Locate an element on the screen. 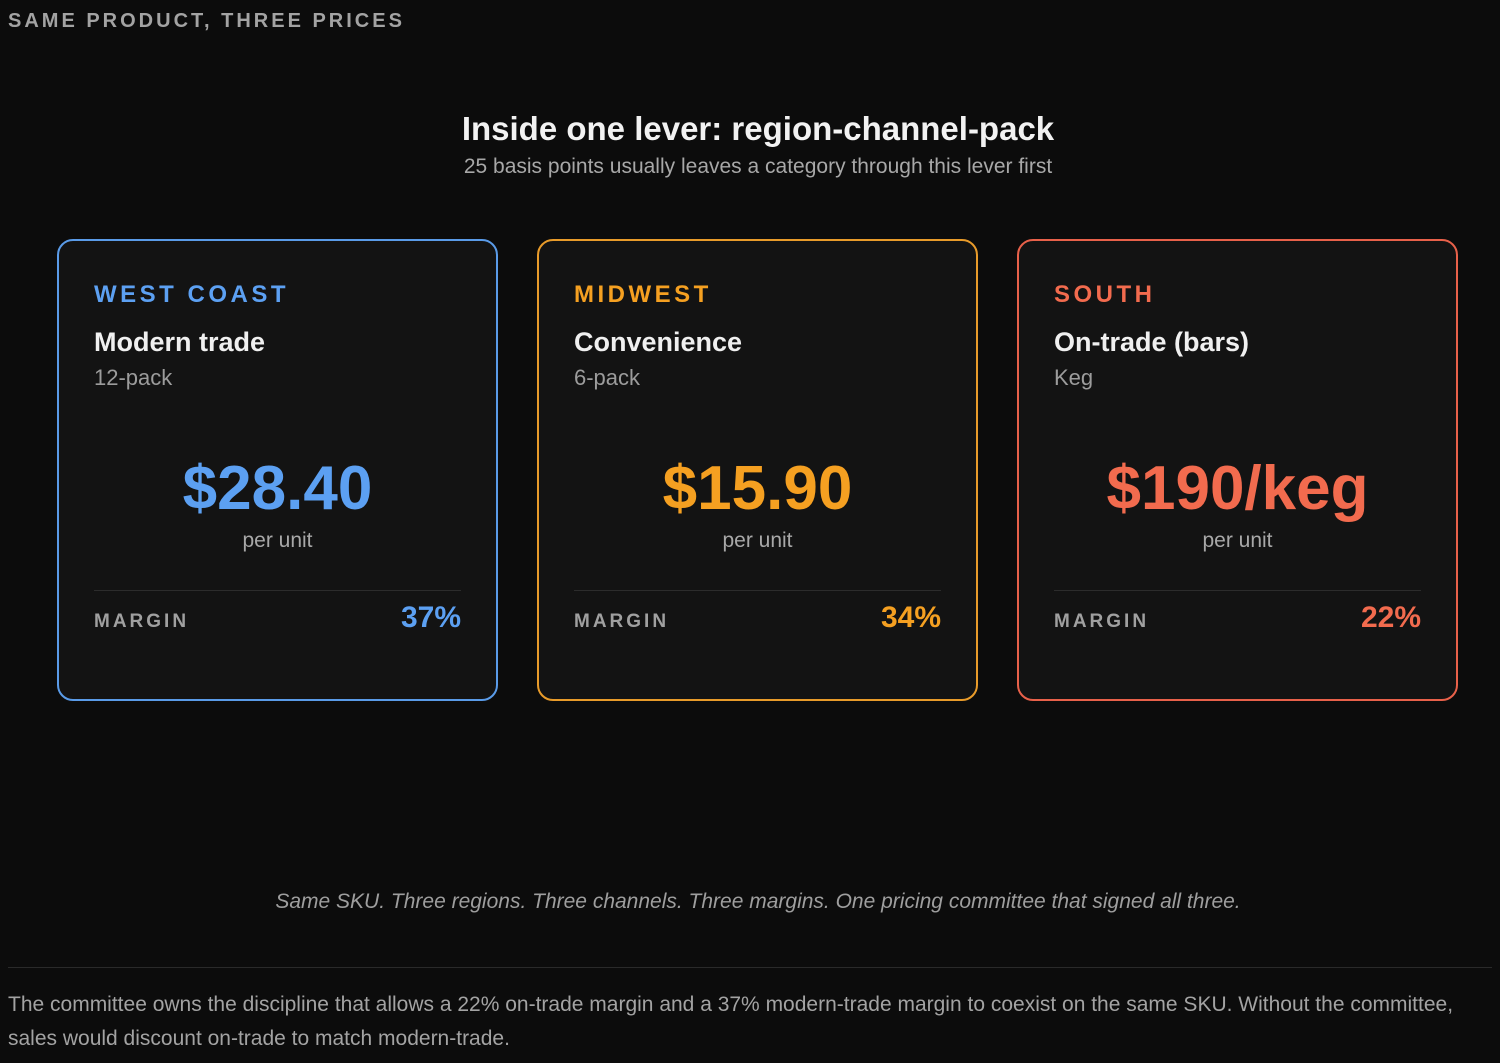 This screenshot has height=1063, width=1500. card-margin-value: 34% is located at coordinates (910, 617).